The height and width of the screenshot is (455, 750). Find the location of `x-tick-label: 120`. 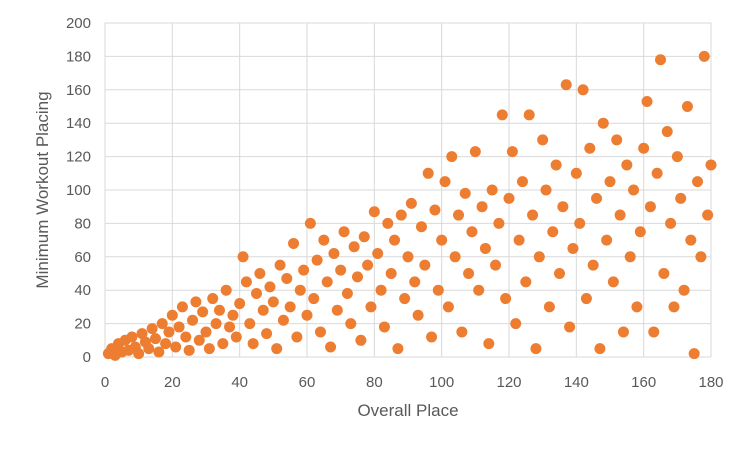

x-tick-label: 120 is located at coordinates (508, 382).